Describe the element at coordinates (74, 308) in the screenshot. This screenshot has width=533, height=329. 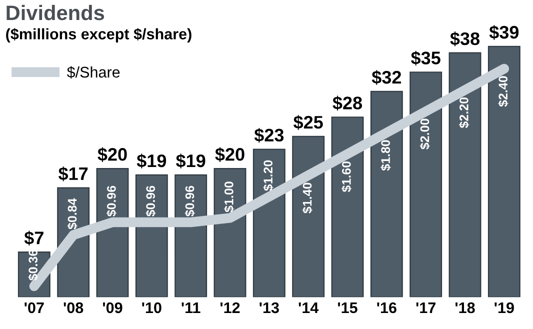
I see `x-tick-label: '08` at that location.